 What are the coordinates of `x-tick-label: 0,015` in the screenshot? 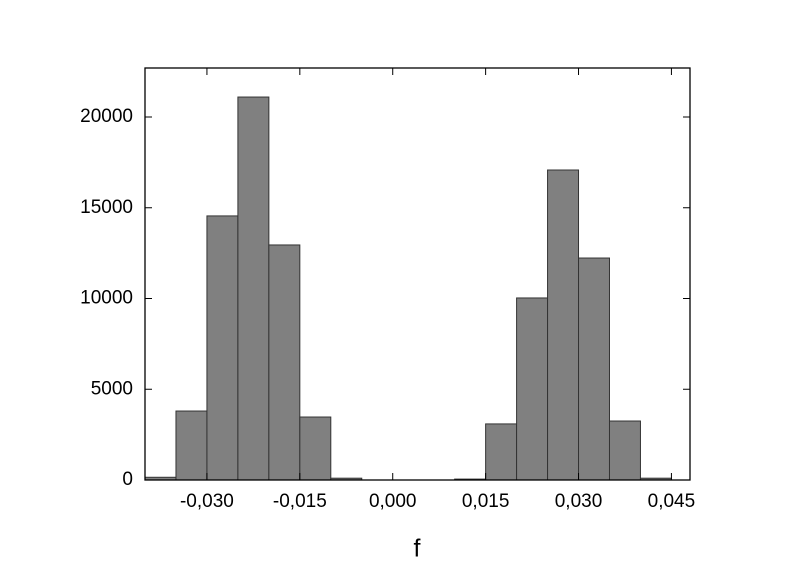 It's located at (486, 501).